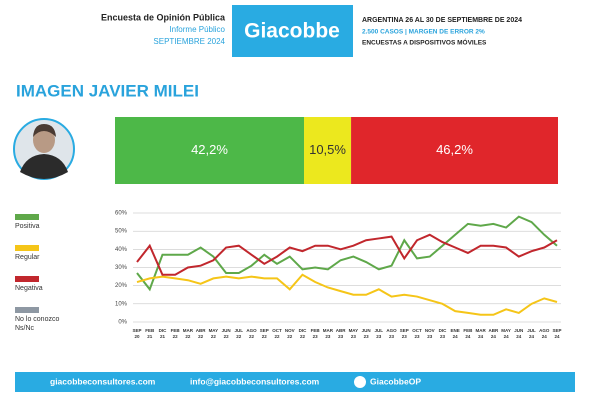 This screenshot has width=590, height=418. Describe the element at coordinates (55, 291) in the screenshot. I see `legend-item: Negativa` at that location.